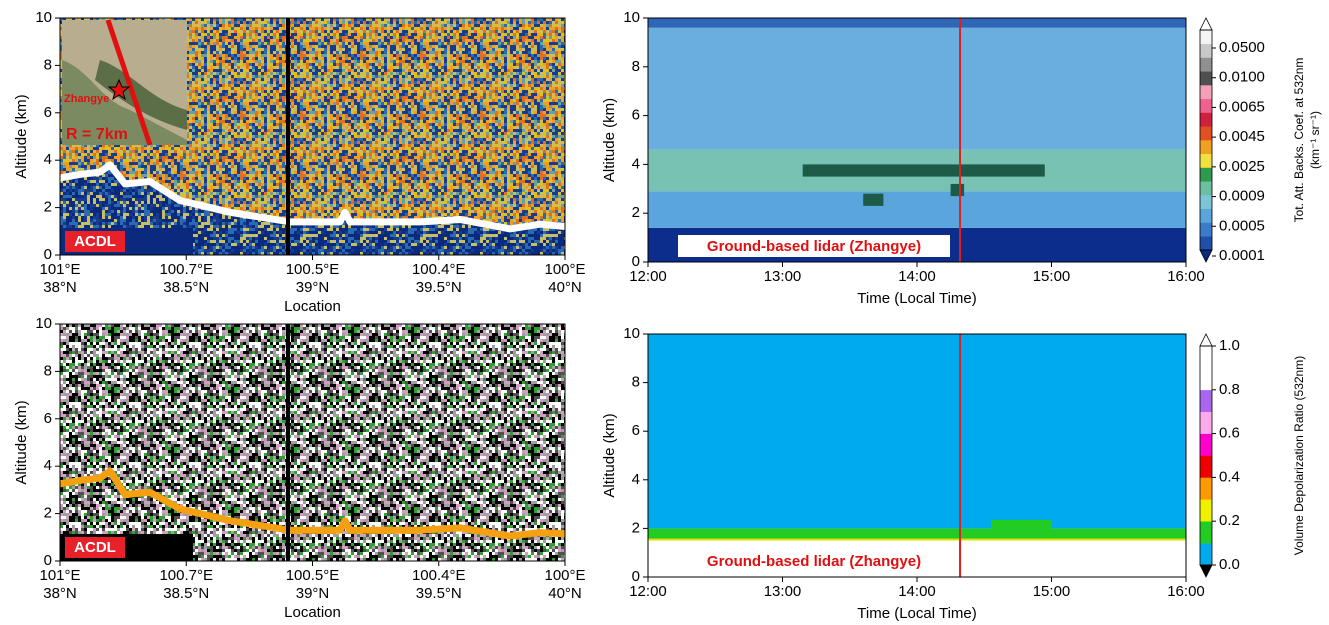 The image size is (1329, 625). I want to click on inset-oasis, so click(141, 95).